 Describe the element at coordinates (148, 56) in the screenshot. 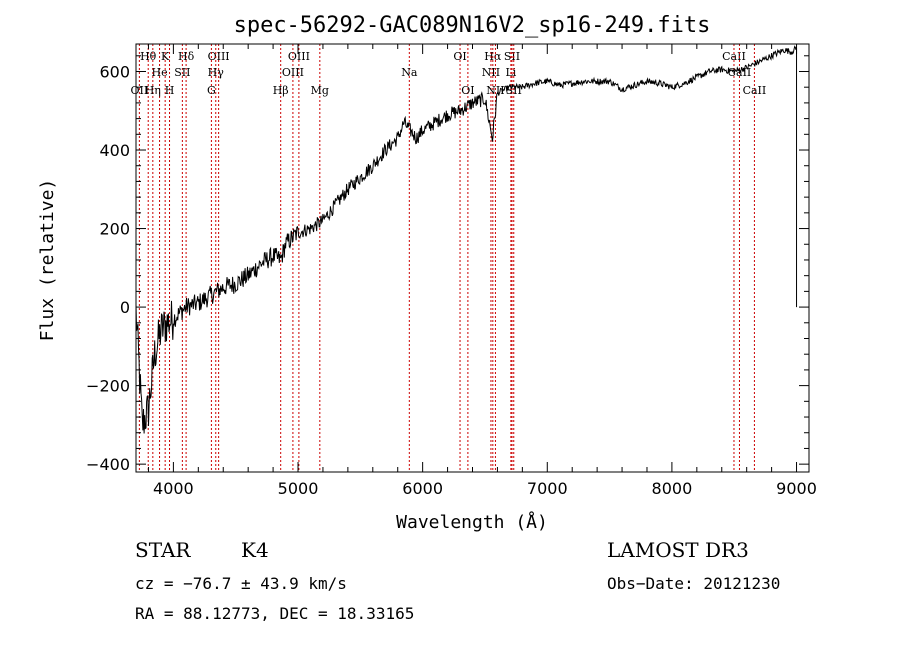

I see `spectral-line-label: Hθ` at that location.